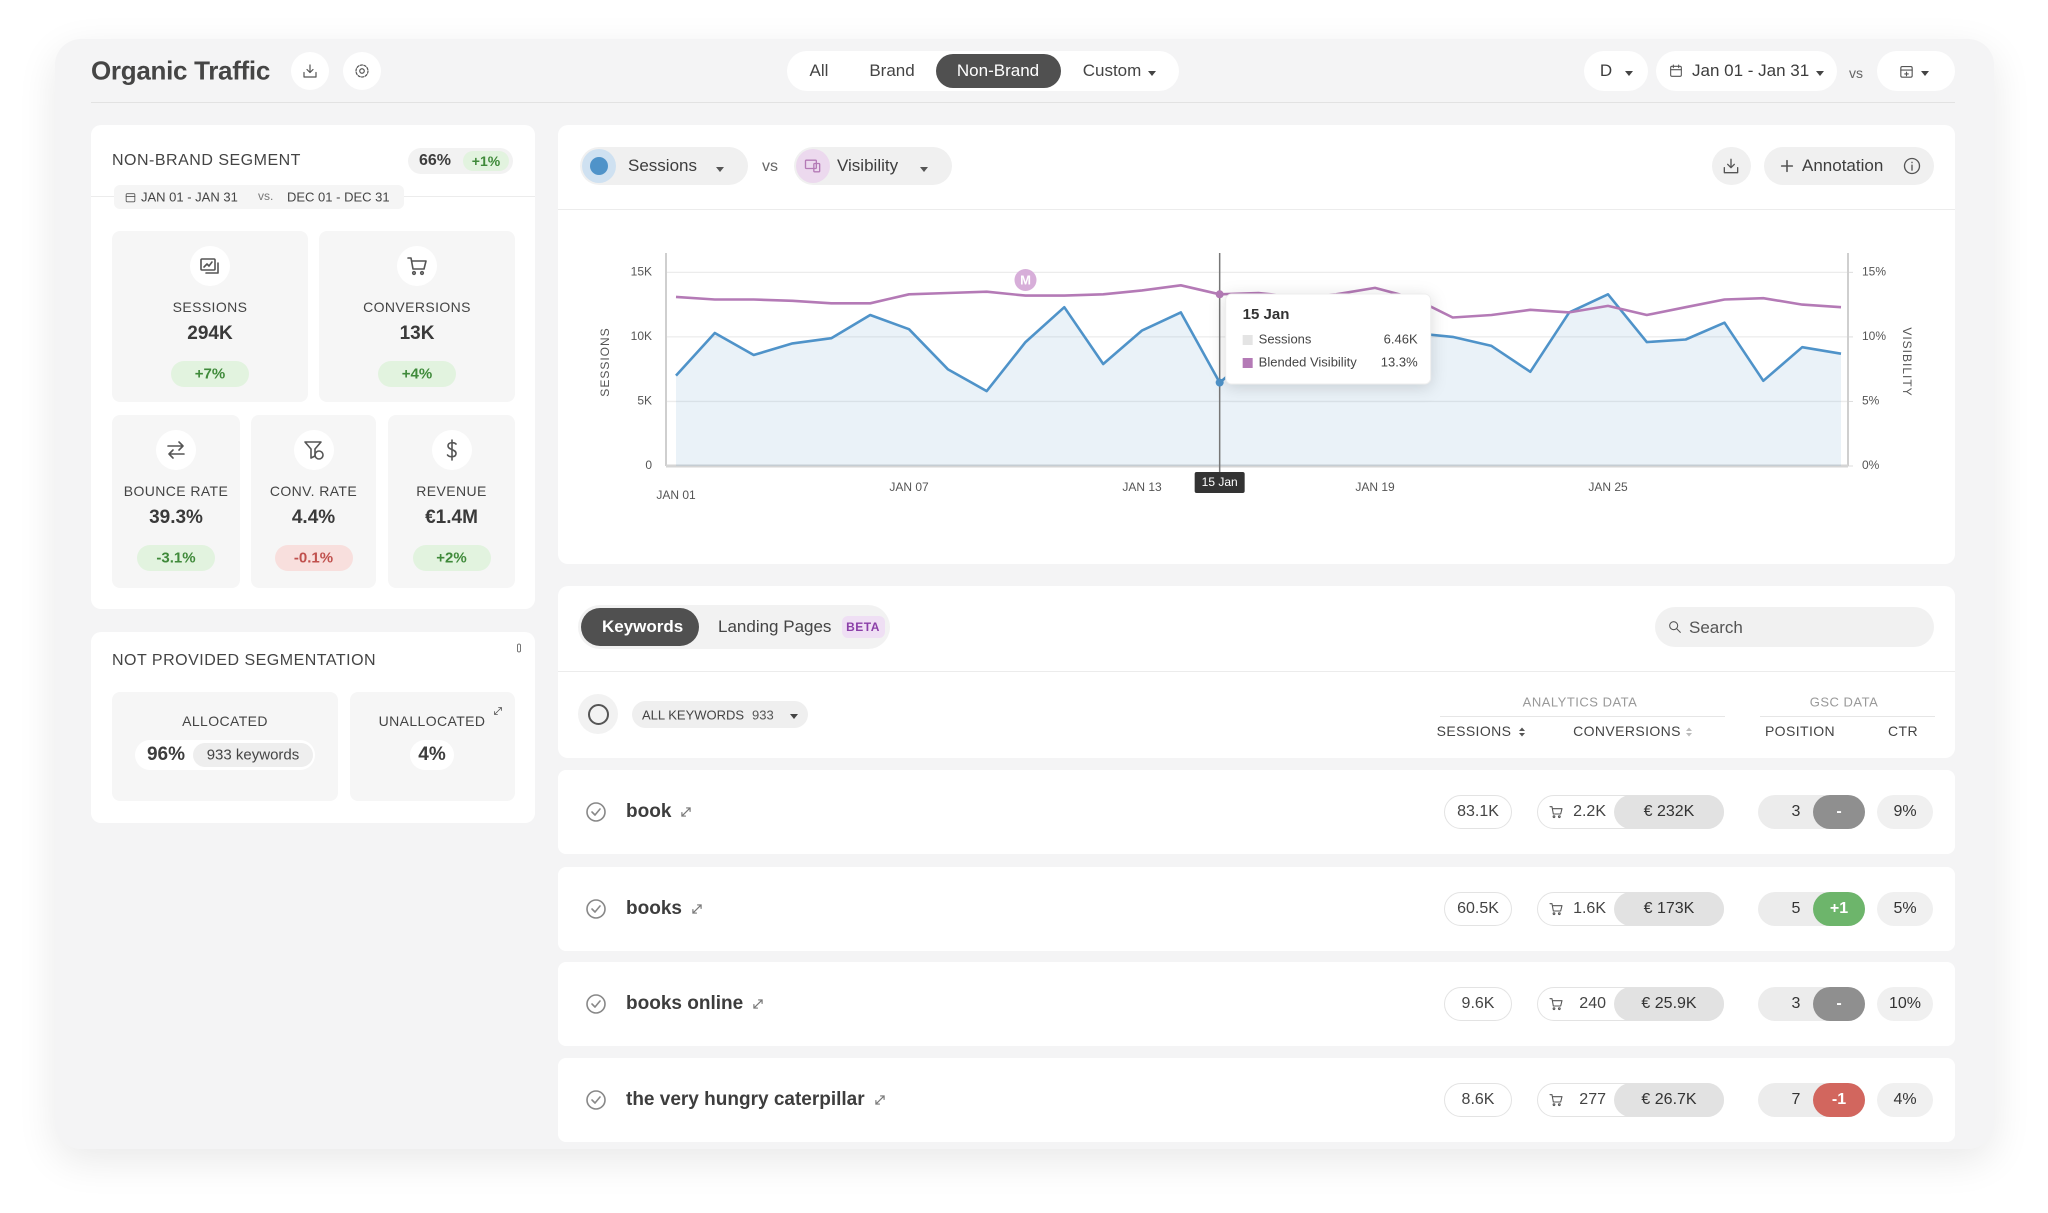 This screenshot has height=1213, width=2048. What do you see at coordinates (1627, 731) in the screenshot?
I see `column-header: CONVERSIONS` at bounding box center [1627, 731].